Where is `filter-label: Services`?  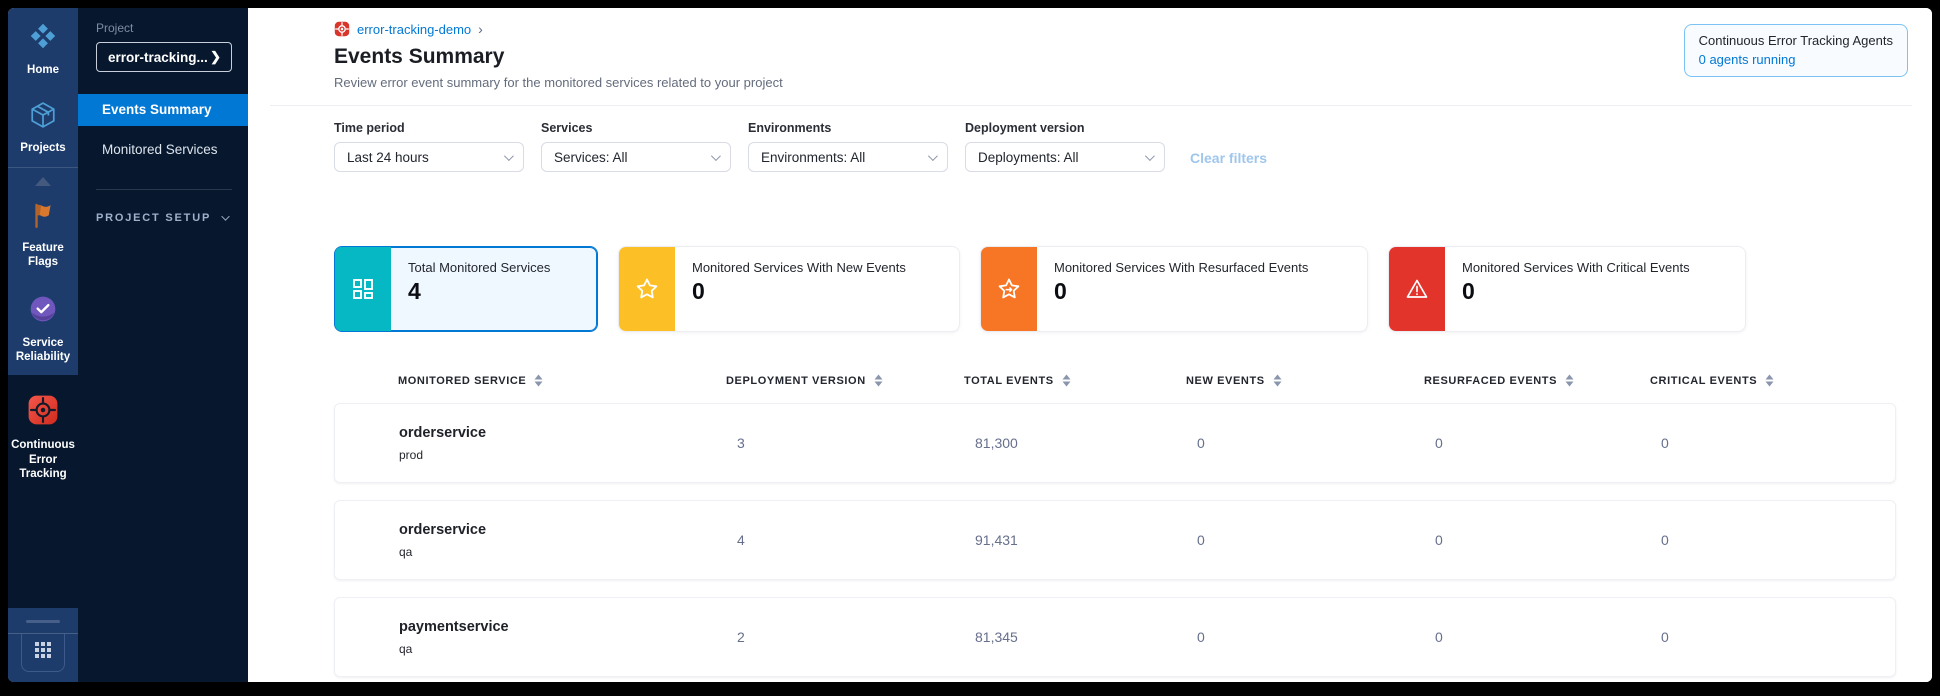 filter-label: Services is located at coordinates (567, 128).